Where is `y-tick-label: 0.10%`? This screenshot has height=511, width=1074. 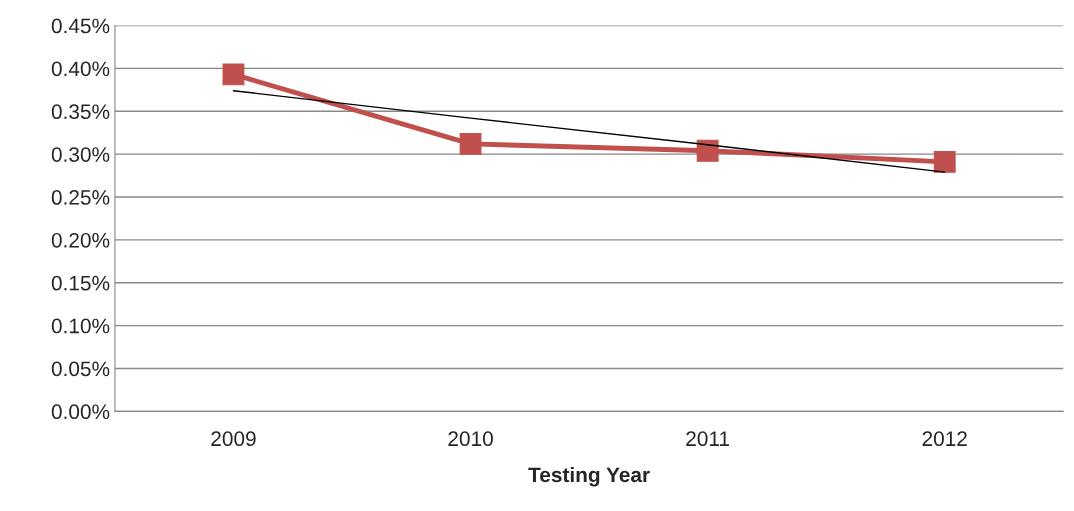 y-tick-label: 0.10% is located at coordinates (80, 326).